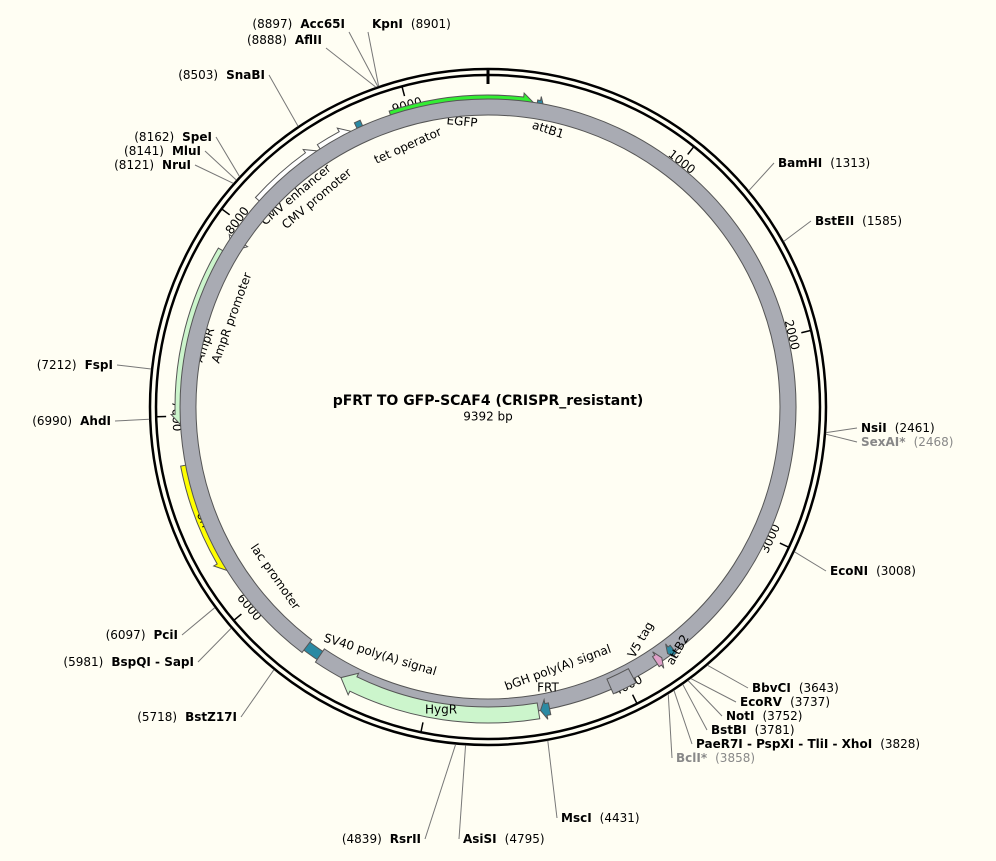 The width and height of the screenshot is (996, 861). Describe the element at coordinates (162, 151) in the screenshot. I see `site-label: (8141) MluI` at that location.